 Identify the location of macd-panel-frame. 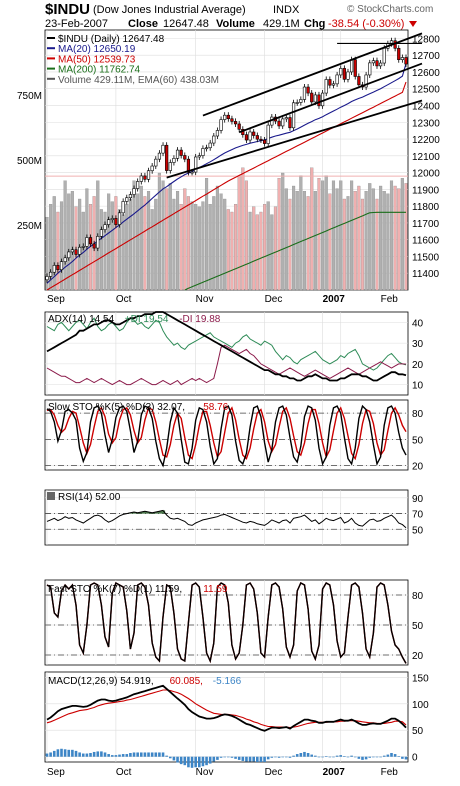
(226, 717).